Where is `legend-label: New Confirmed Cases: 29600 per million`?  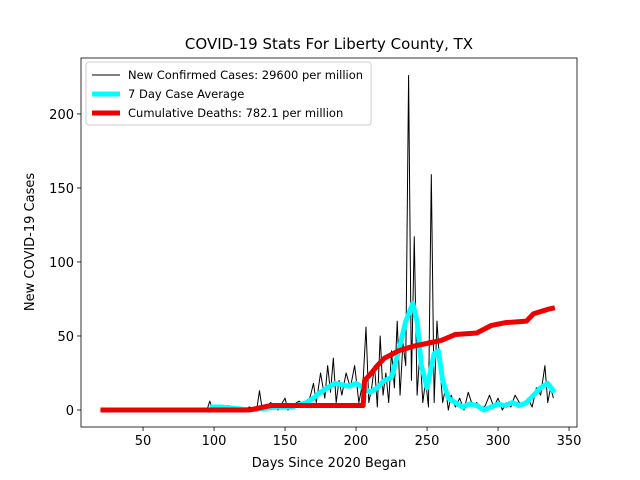
legend-label: New Confirmed Cases: 29600 per million is located at coordinates (245, 75).